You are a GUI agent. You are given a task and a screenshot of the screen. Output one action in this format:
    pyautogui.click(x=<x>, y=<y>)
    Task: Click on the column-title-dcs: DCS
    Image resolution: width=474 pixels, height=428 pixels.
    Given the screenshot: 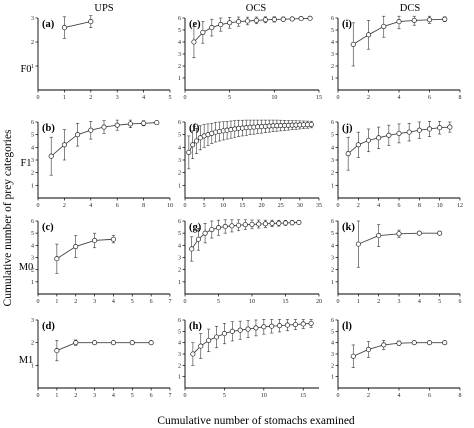 What is the action you would take?
    pyautogui.click(x=410, y=8)
    